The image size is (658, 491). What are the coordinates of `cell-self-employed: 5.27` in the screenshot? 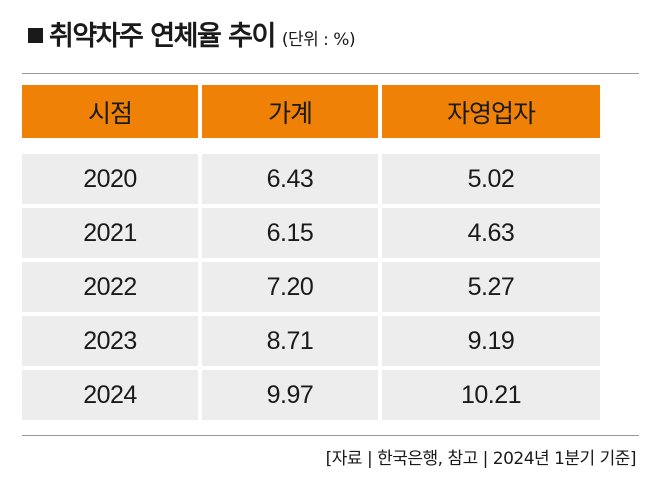 It's located at (491, 287).